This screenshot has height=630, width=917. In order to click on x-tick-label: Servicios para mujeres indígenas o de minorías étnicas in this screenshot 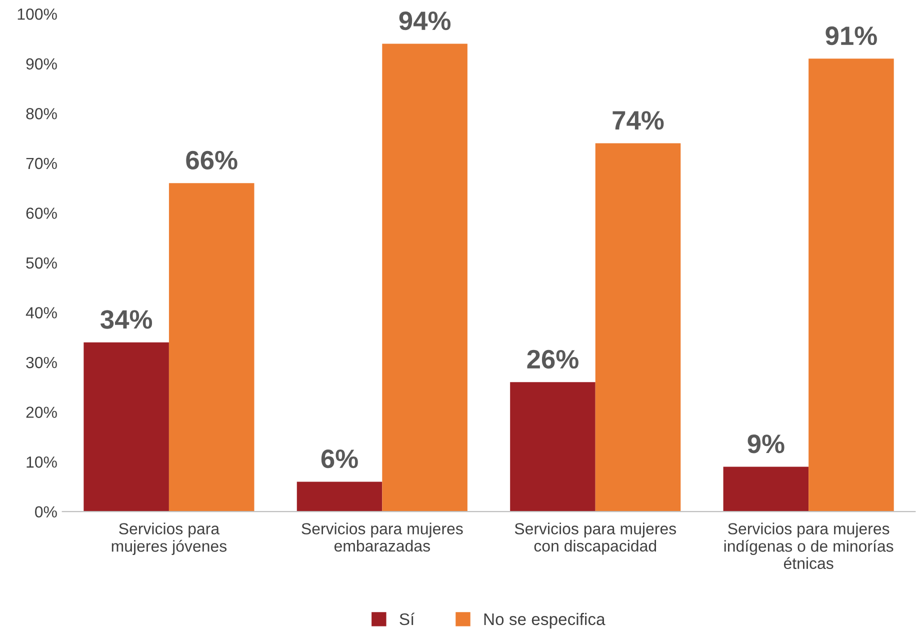, I will do `click(809, 546)`.